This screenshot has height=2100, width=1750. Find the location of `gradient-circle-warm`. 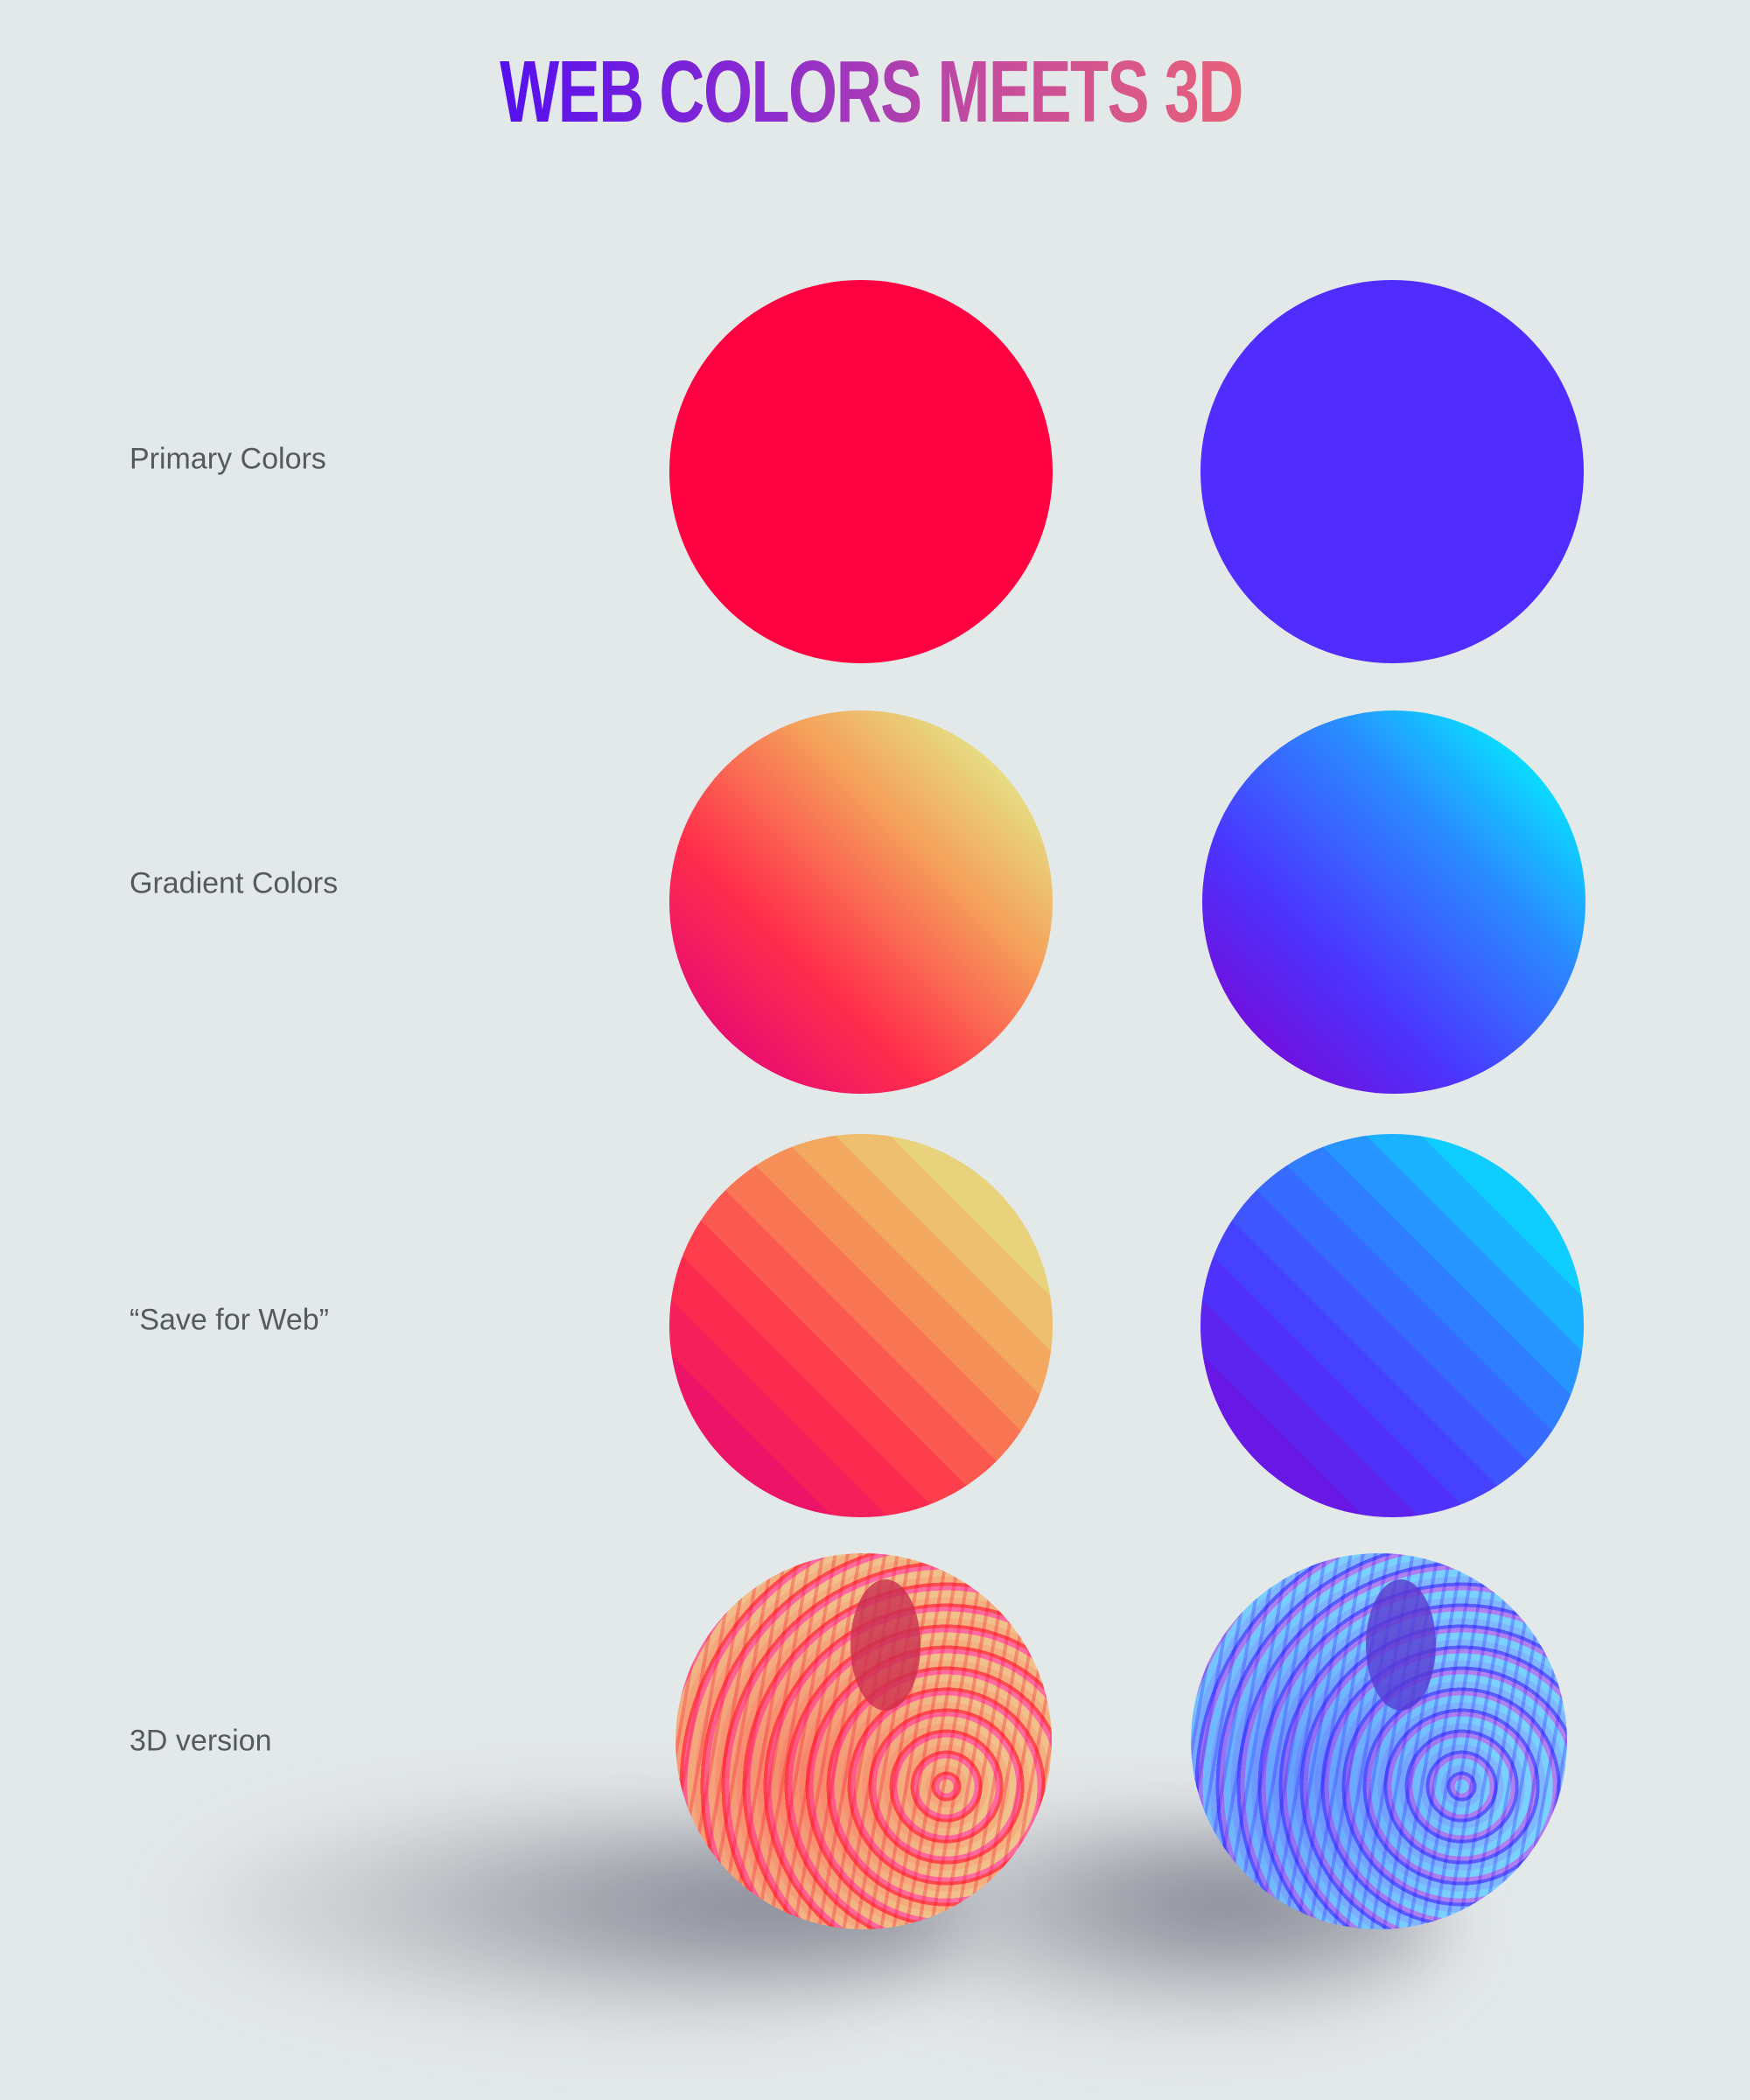

gradient-circle-warm is located at coordinates (861, 902).